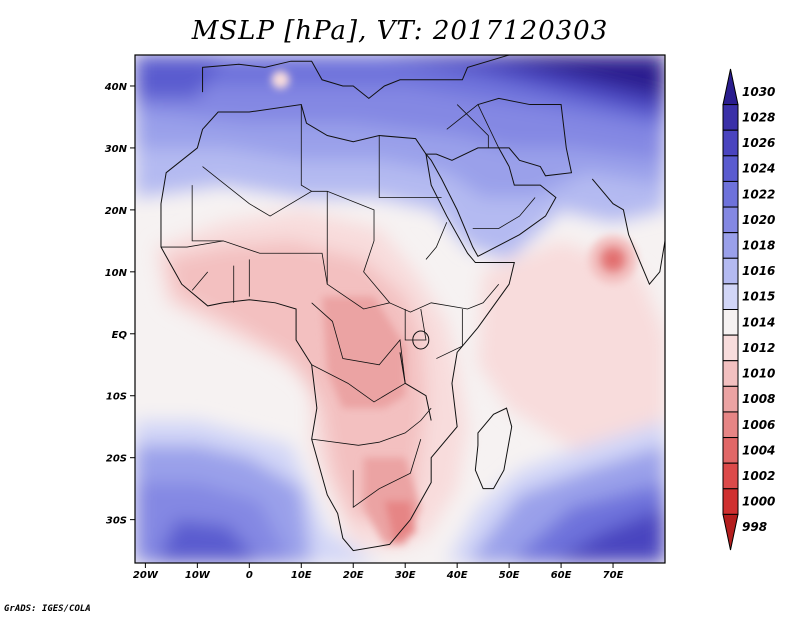 The width and height of the screenshot is (800, 618). I want to click on y-tick-label: 10N, so click(116, 273).